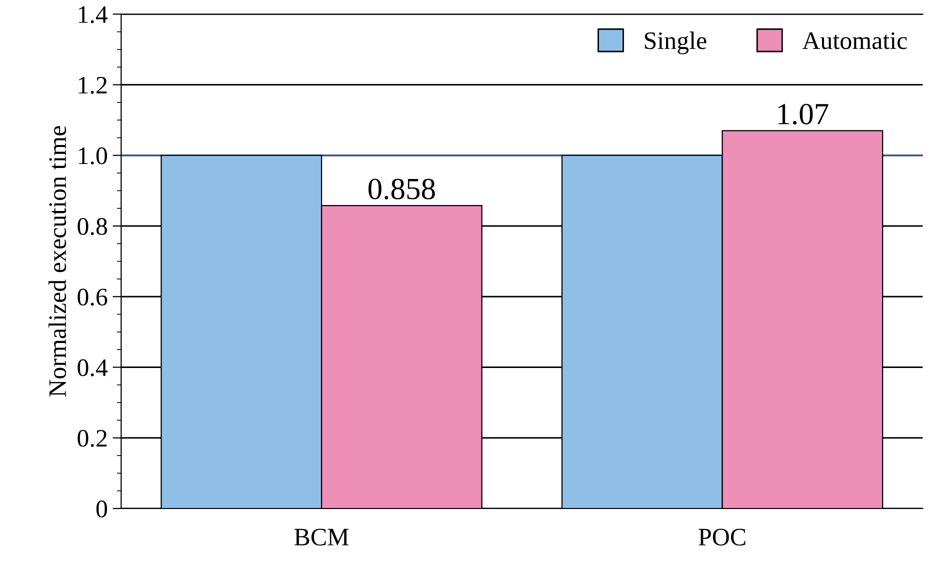 Image resolution: width=932 pixels, height=565 pixels. I want to click on x-tick-label: BCM, so click(321, 537).